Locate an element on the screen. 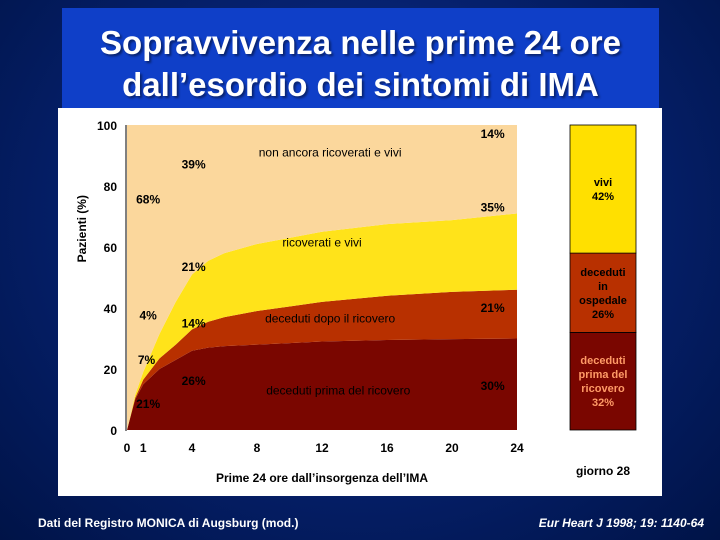  percent-label: 4% is located at coordinates (148, 316).